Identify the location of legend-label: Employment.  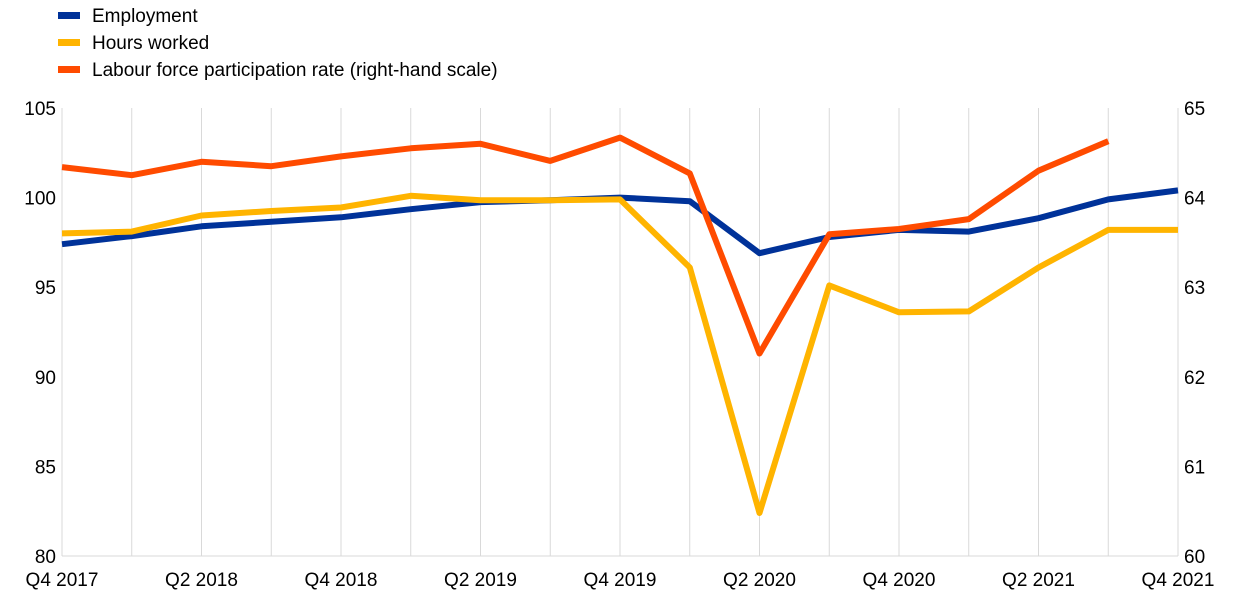
(145, 16).